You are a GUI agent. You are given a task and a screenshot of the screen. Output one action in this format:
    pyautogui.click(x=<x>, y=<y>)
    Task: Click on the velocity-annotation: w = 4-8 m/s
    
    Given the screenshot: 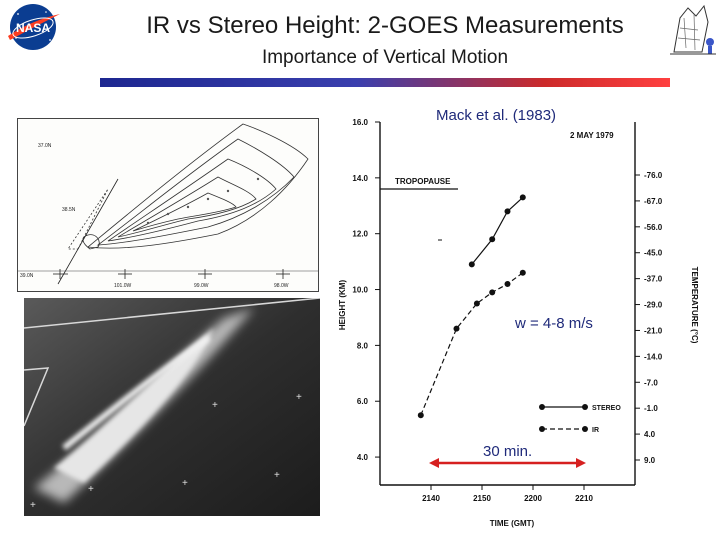 What is the action you would take?
    pyautogui.click(x=553, y=323)
    